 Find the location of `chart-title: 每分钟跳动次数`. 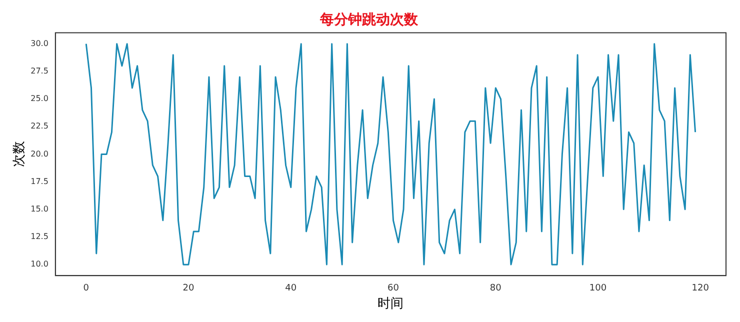

chart-title: 每分钟跳动次数 is located at coordinates (369, 20).